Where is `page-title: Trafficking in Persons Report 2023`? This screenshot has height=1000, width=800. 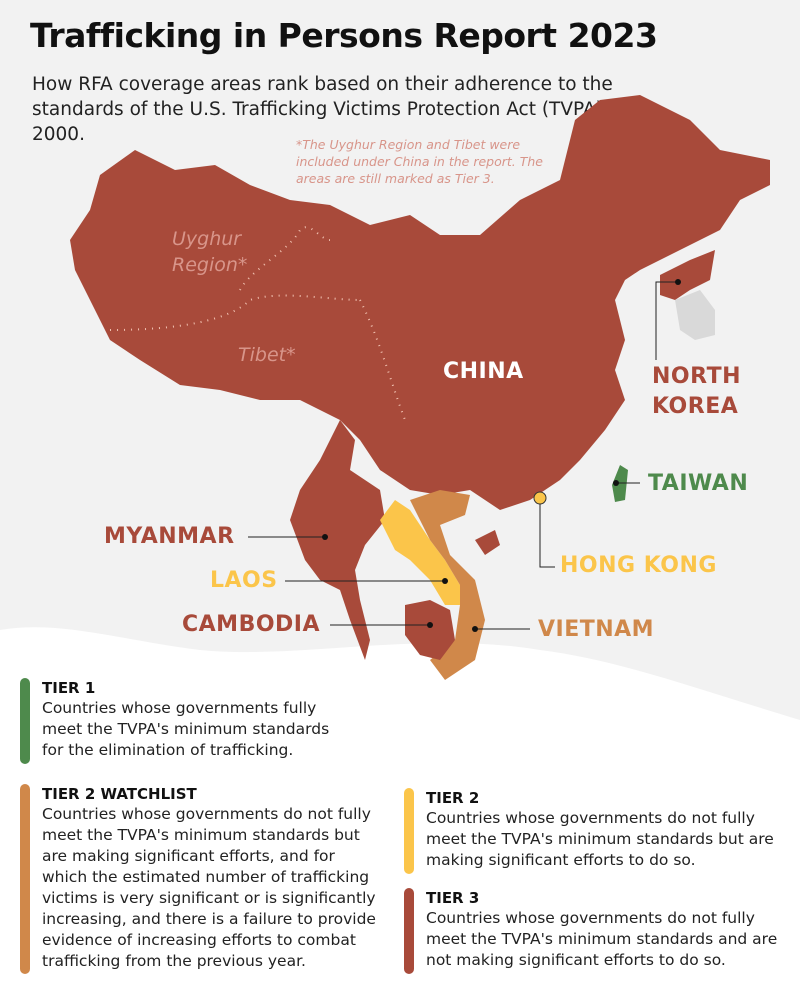 page-title: Trafficking in Persons Report 2023 is located at coordinates (344, 35).